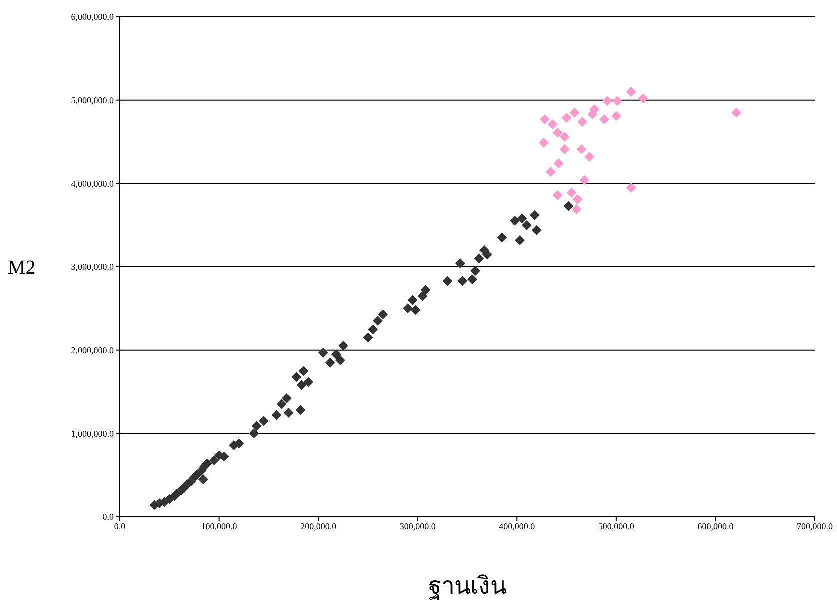  I want to click on y-tick-label: 6,000,000.0, so click(92, 17).